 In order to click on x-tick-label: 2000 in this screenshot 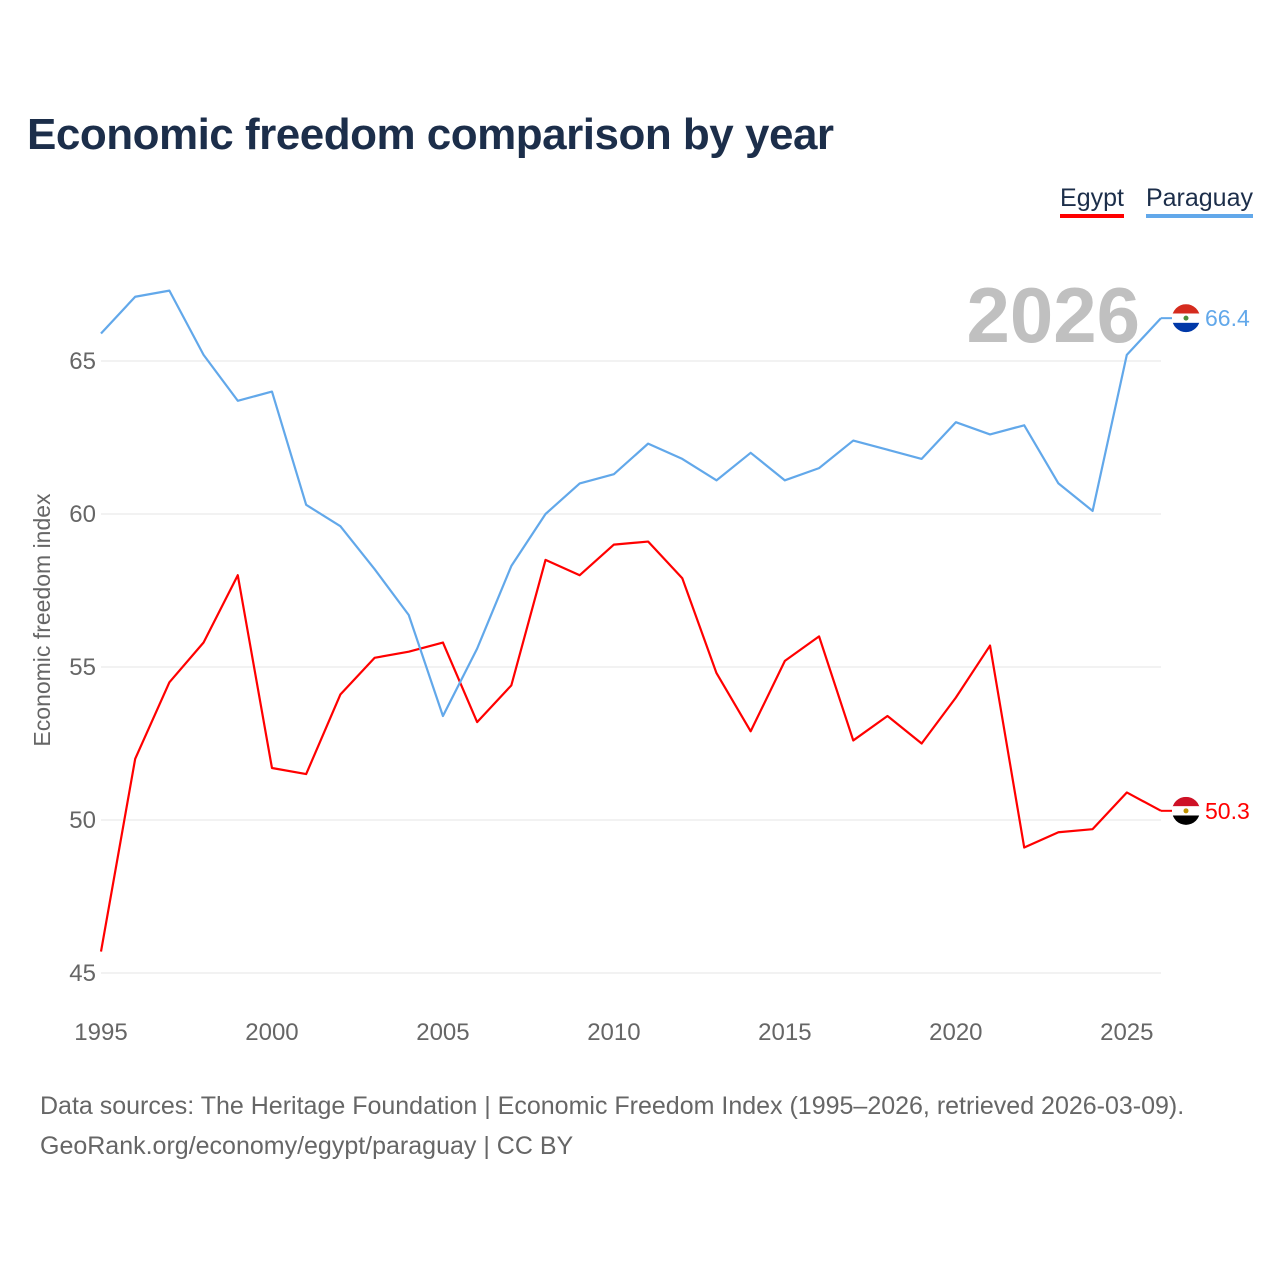, I will do `click(271, 1032)`.